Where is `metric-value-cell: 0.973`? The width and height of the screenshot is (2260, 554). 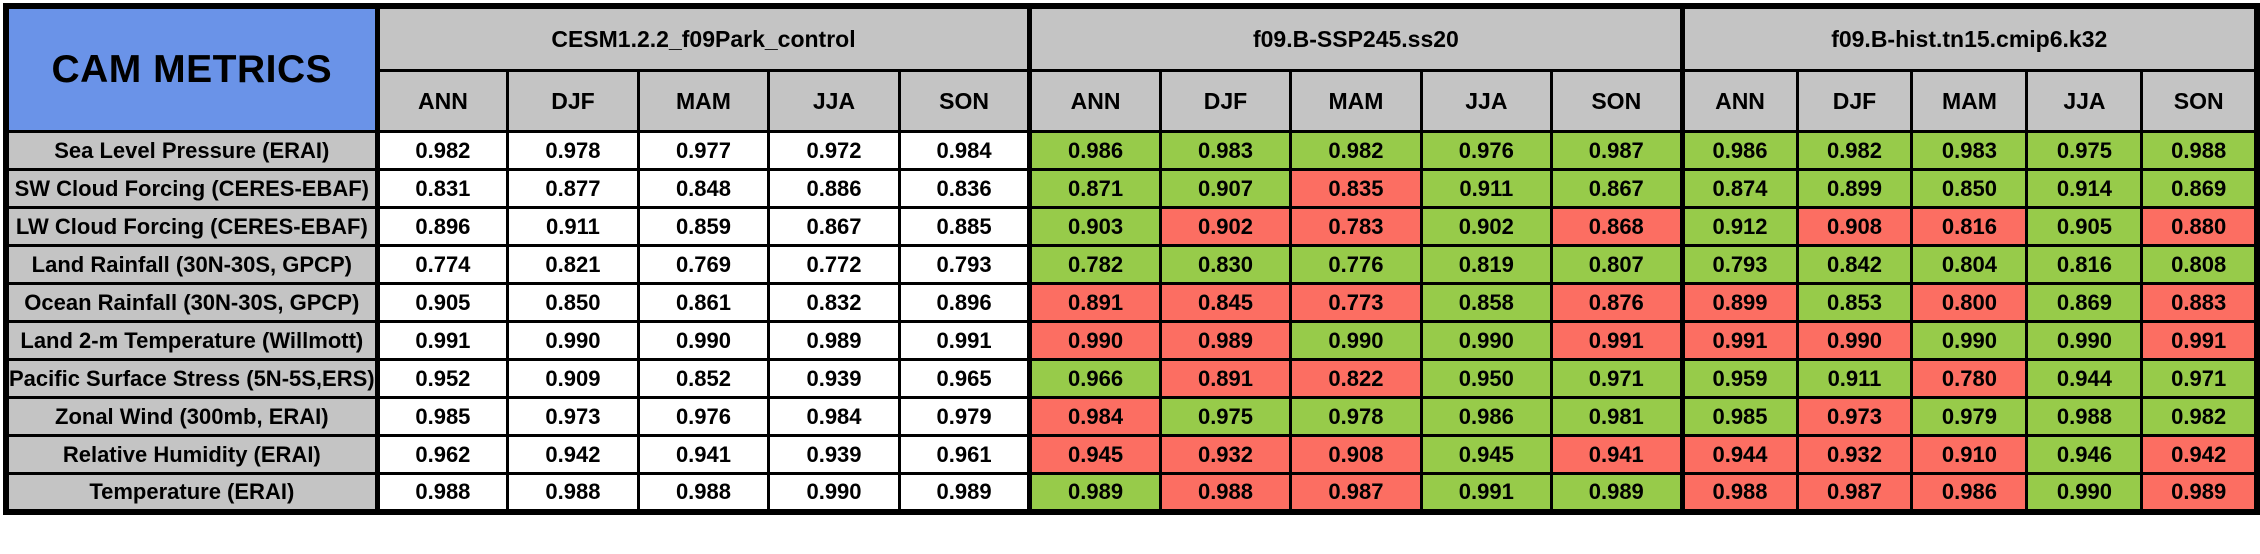 metric-value-cell: 0.973 is located at coordinates (573, 416).